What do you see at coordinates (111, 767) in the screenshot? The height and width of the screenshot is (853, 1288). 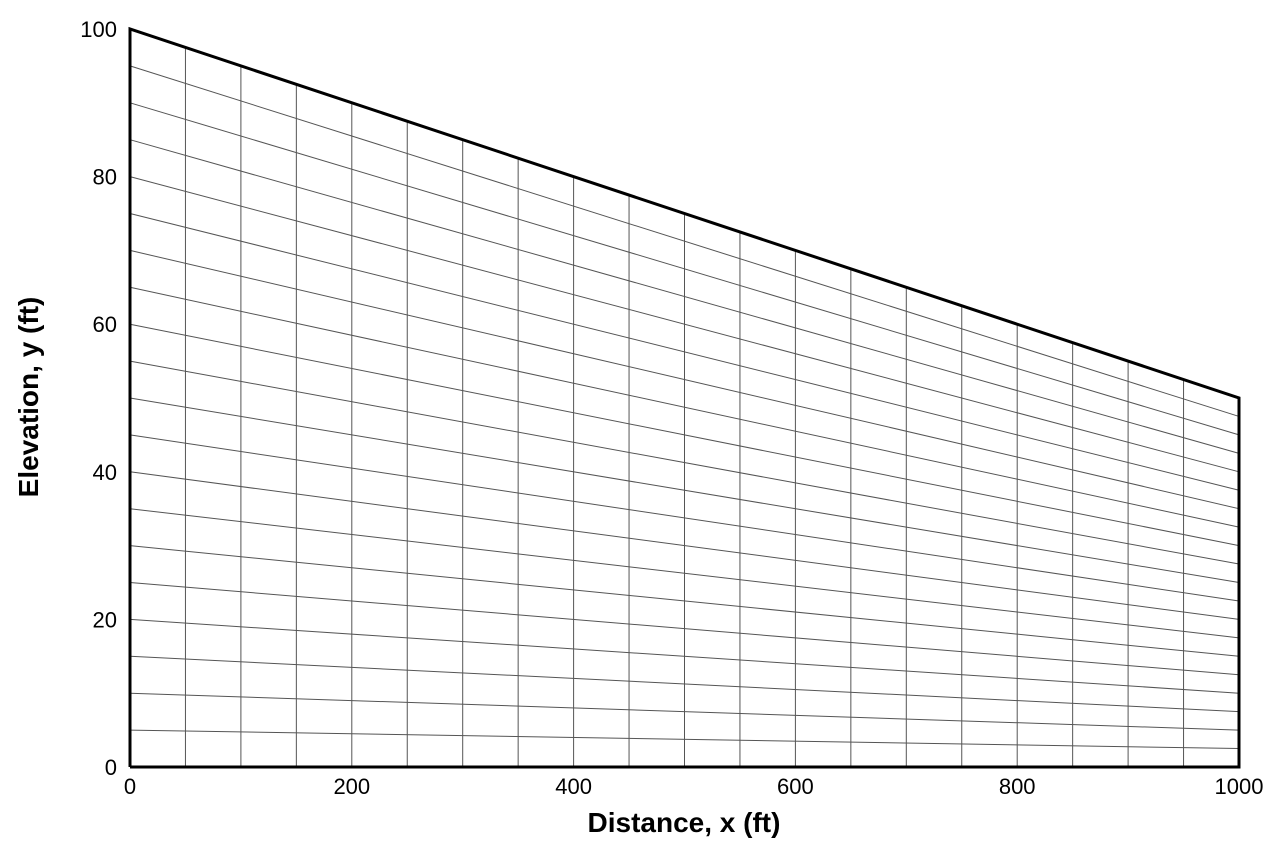 I see `y-tick-label: 0` at bounding box center [111, 767].